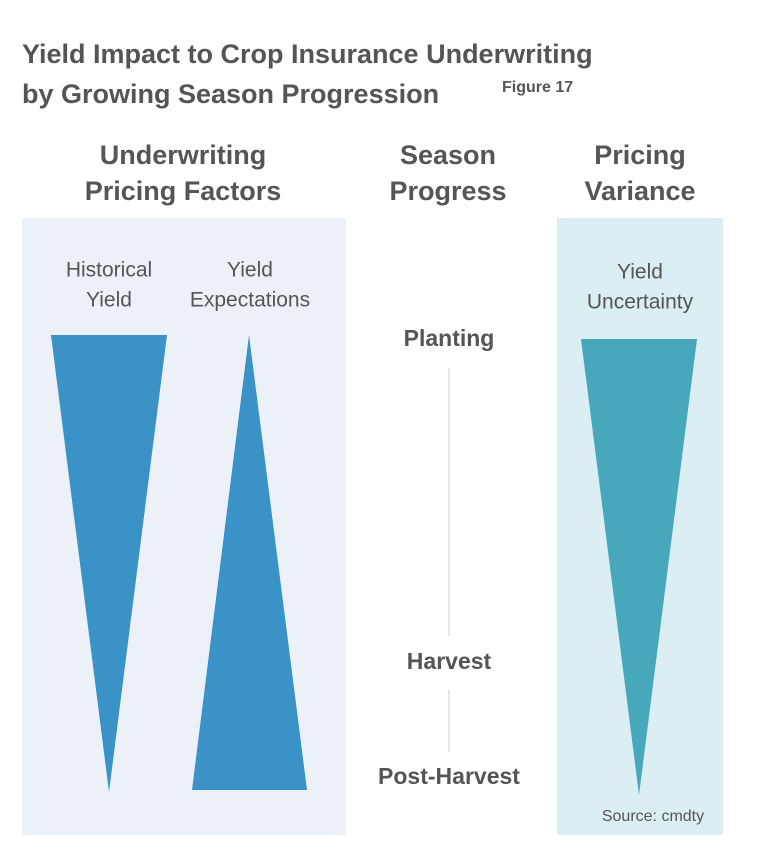 This screenshot has height=860, width=758. Describe the element at coordinates (183, 155) in the screenshot. I see `column-header: Underwriting` at that location.